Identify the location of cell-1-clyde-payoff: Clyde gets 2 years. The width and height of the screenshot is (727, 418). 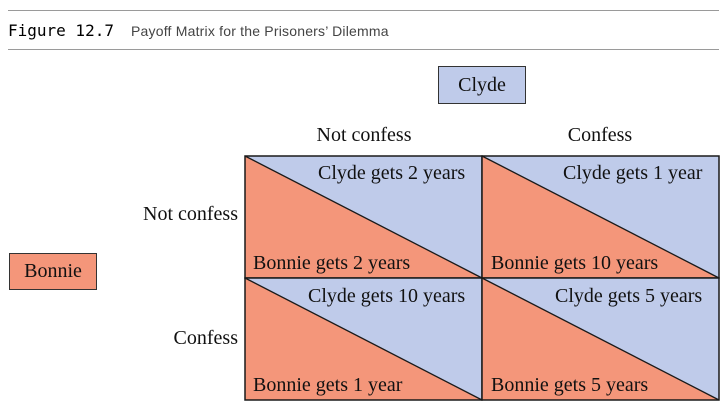
(392, 173).